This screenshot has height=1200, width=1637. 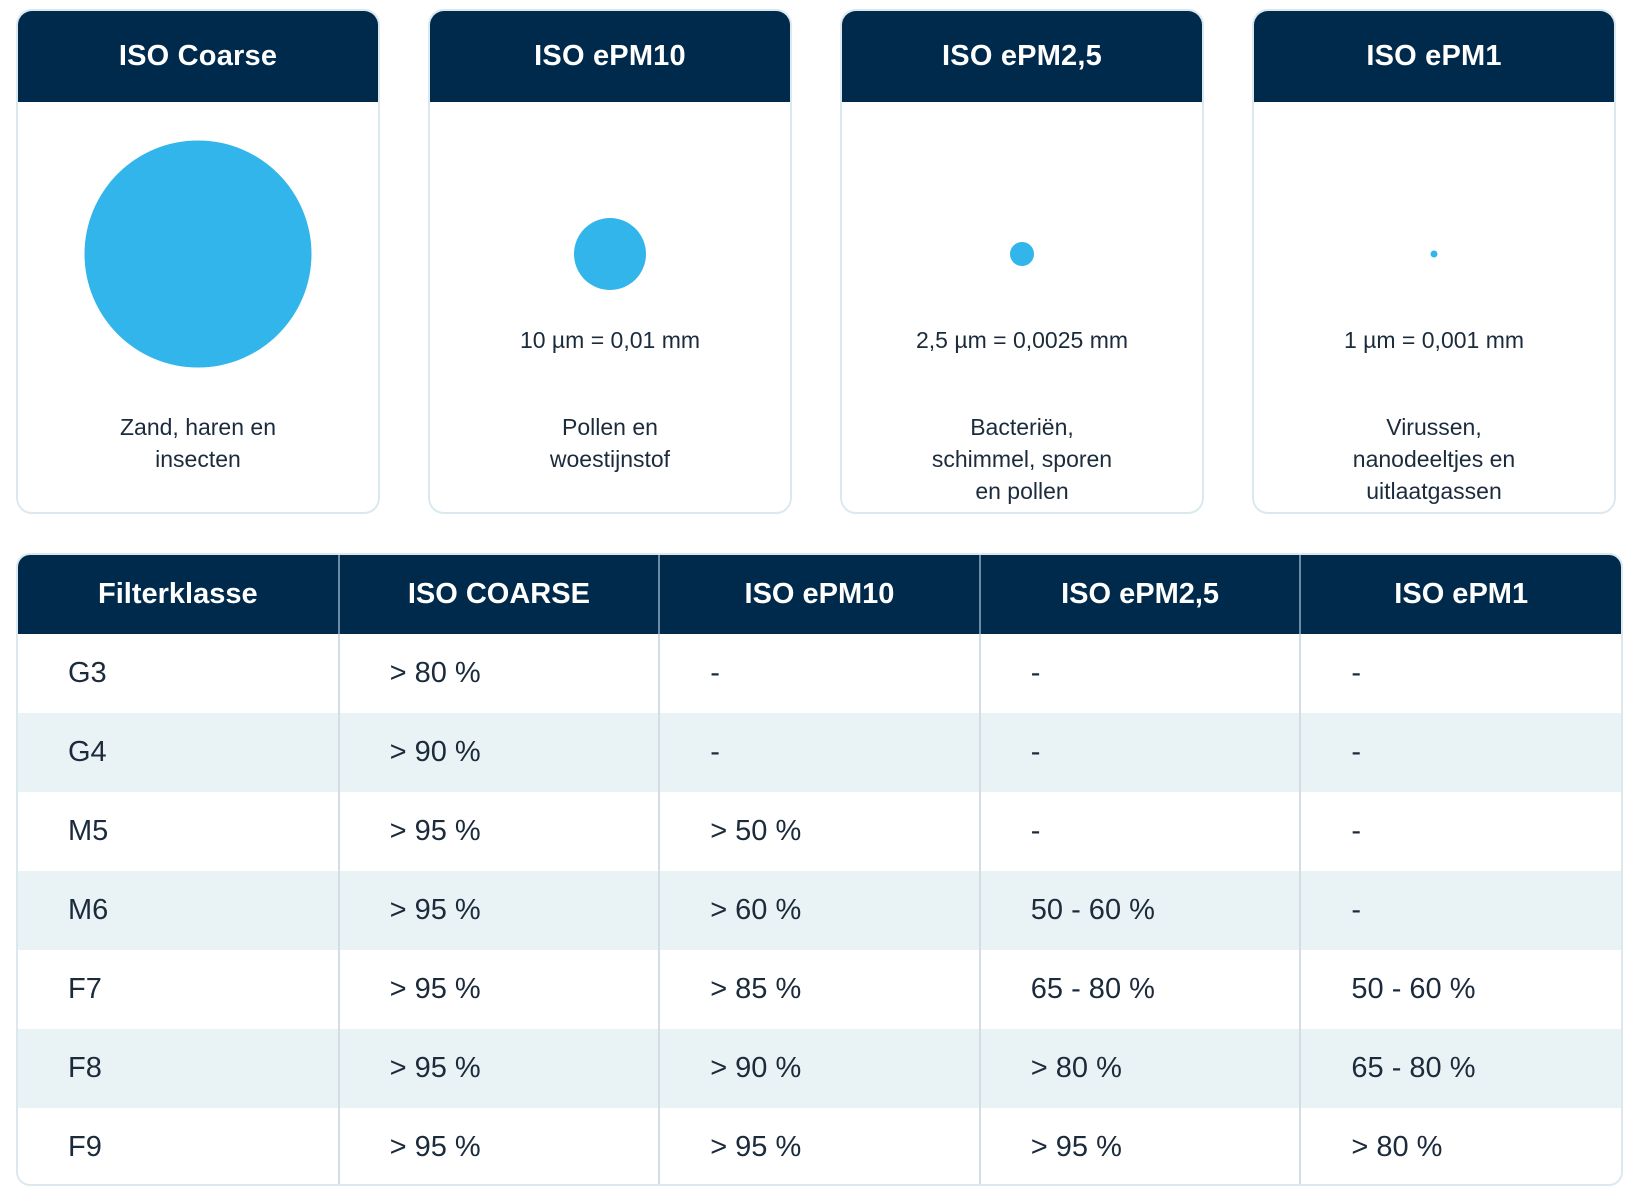 What do you see at coordinates (1434, 340) in the screenshot?
I see `particle-size-label: 1 µm = 0,001 mm` at bounding box center [1434, 340].